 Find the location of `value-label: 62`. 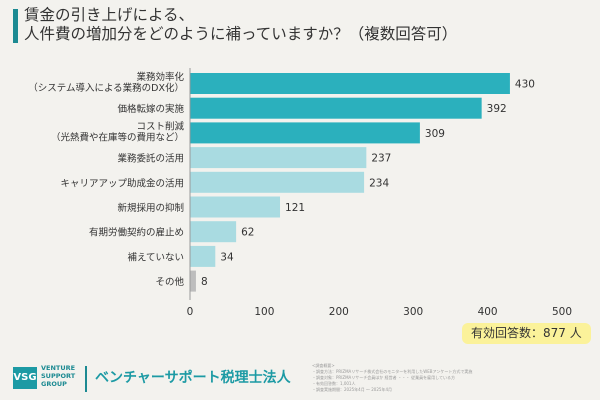

value-label: 62 is located at coordinates (247, 233).